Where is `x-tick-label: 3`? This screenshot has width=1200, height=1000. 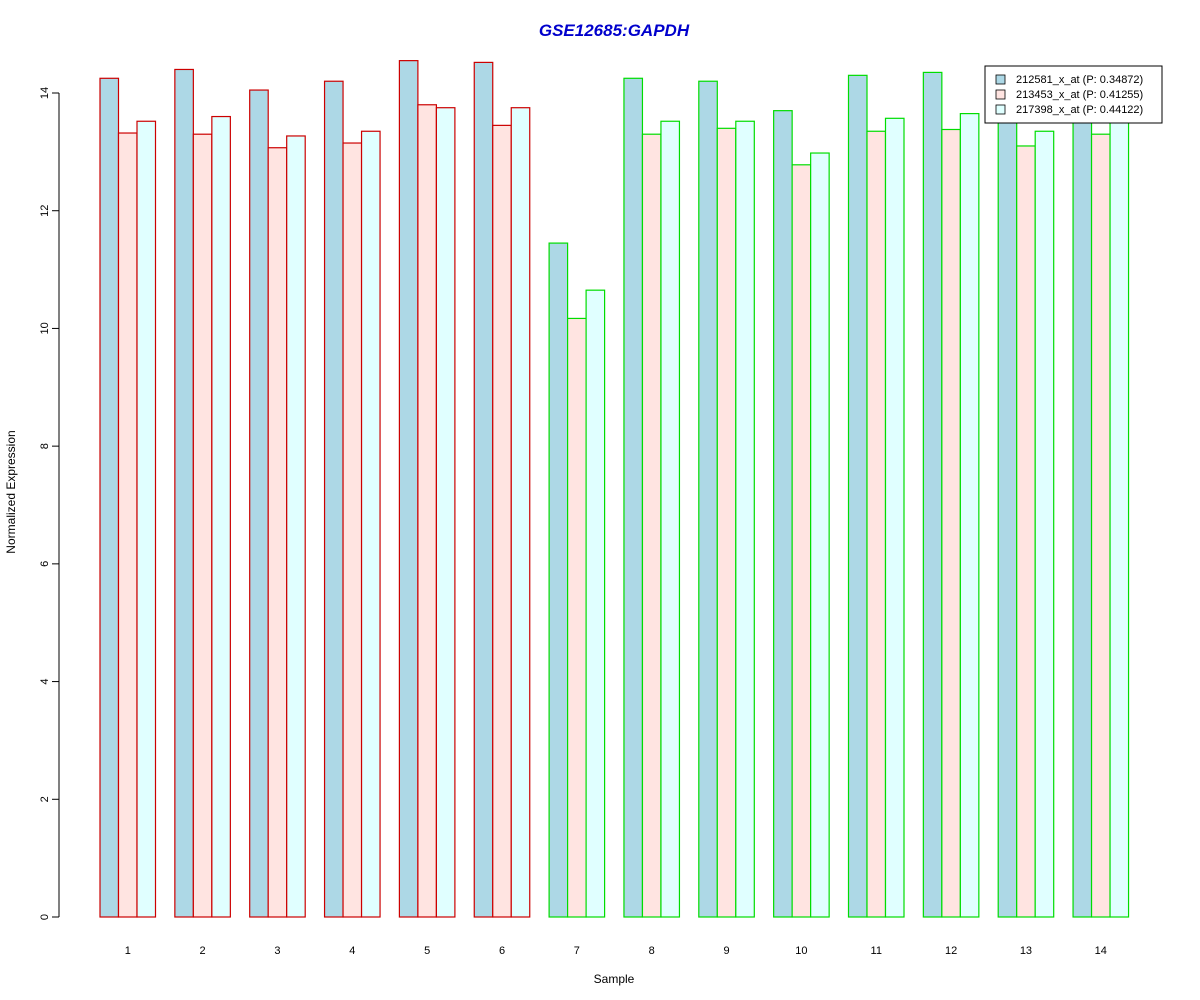
x-tick-label: 3 is located at coordinates (277, 951).